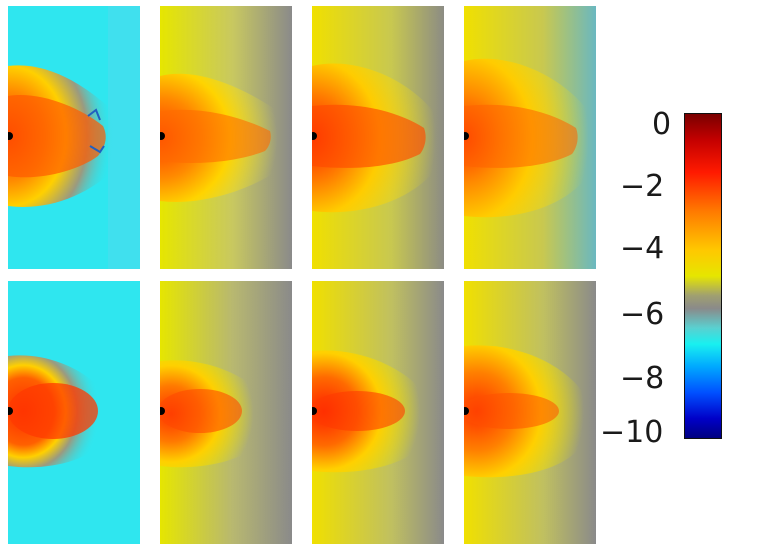 The image size is (761, 551). Describe the element at coordinates (642, 248) in the screenshot. I see `colorbar-tick-2: −4` at that location.